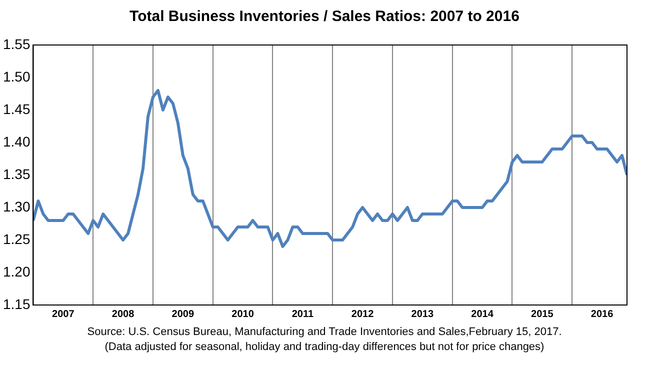  What do you see at coordinates (16, 44) in the screenshot?
I see `y-tick-label: 1.55` at bounding box center [16, 44].